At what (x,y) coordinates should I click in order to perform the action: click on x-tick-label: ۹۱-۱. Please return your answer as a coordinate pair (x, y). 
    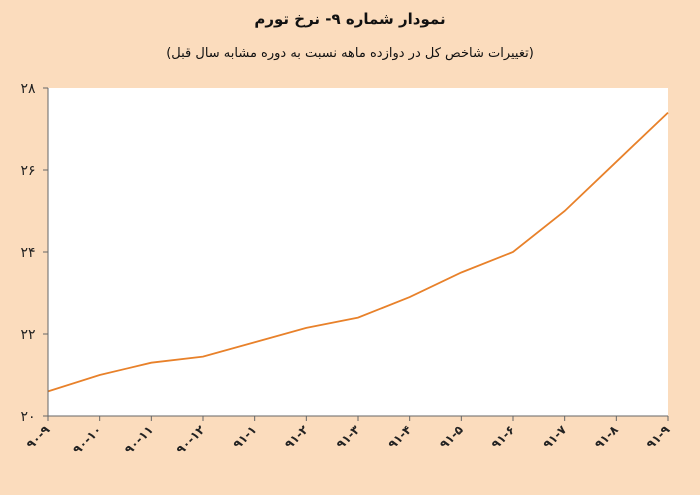
    Looking at the image, I should click on (244, 437).